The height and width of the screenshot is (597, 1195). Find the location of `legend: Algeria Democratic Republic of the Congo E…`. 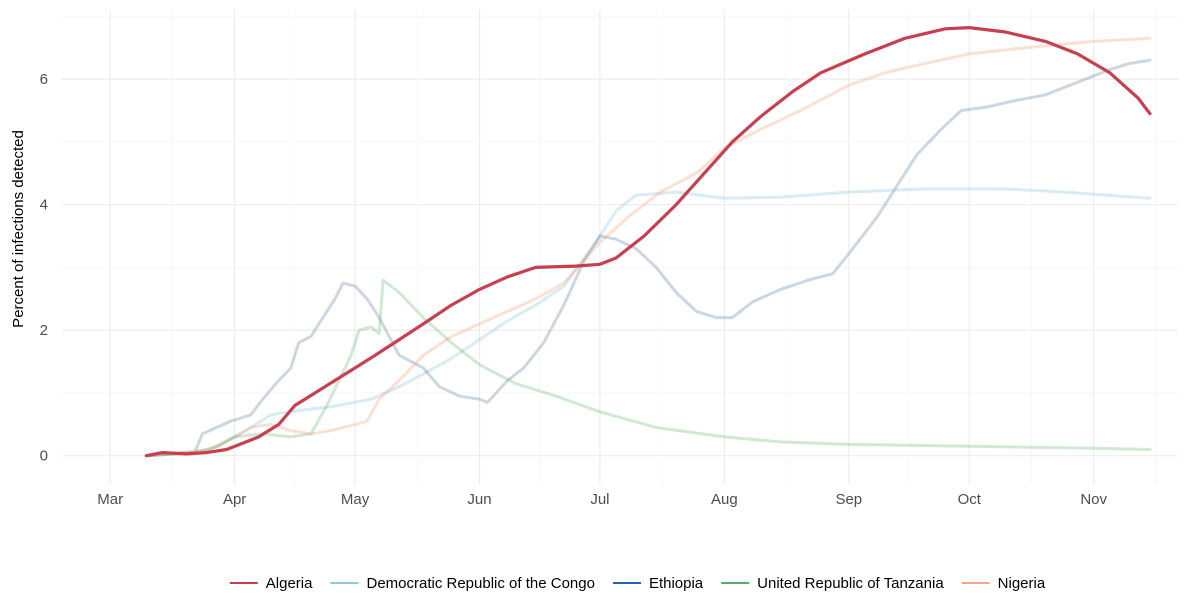

legend: Algeria Democratic Republic of the Congo E… is located at coordinates (637, 583).